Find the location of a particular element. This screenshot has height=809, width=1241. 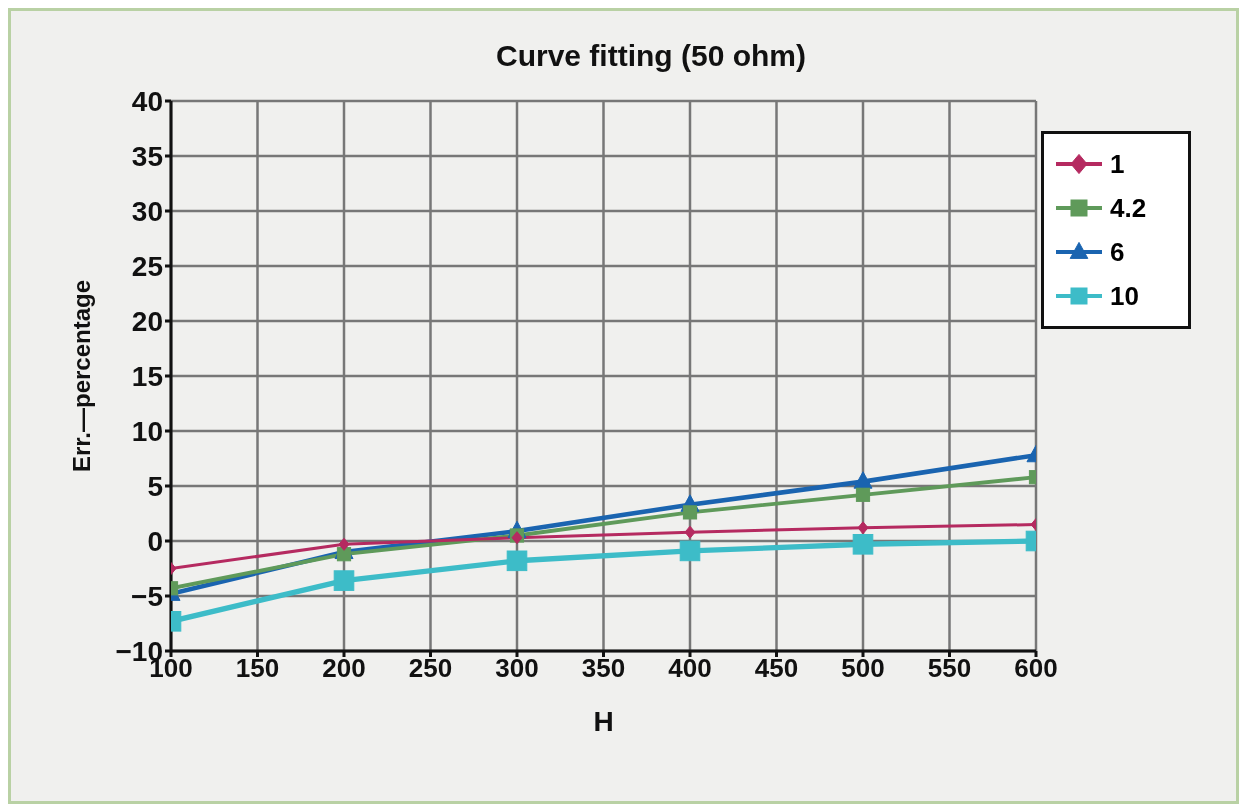

y-tick-label: −5 is located at coordinates (147, 596).